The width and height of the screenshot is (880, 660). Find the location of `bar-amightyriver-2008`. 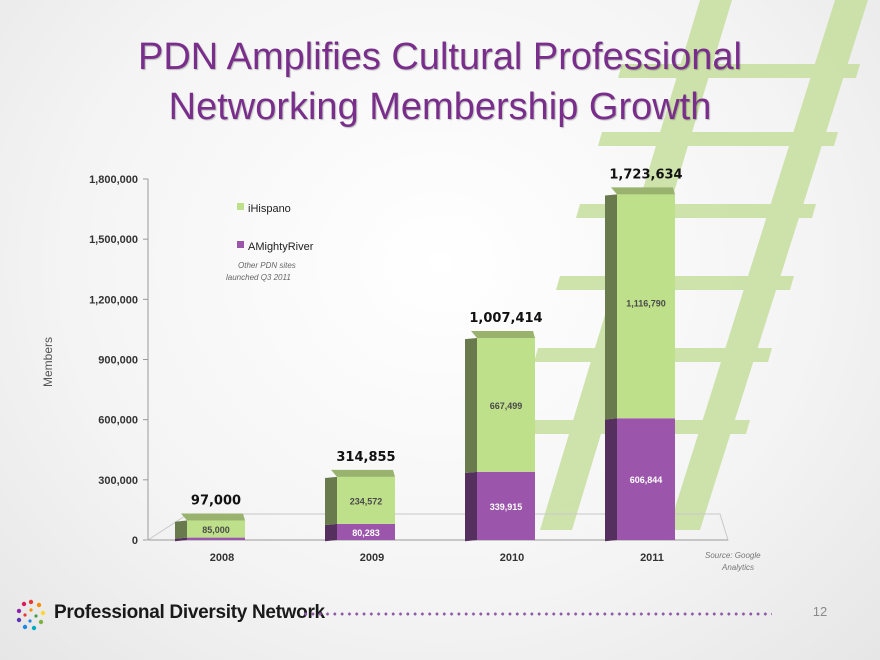

bar-amightyriver-2008 is located at coordinates (216, 538).